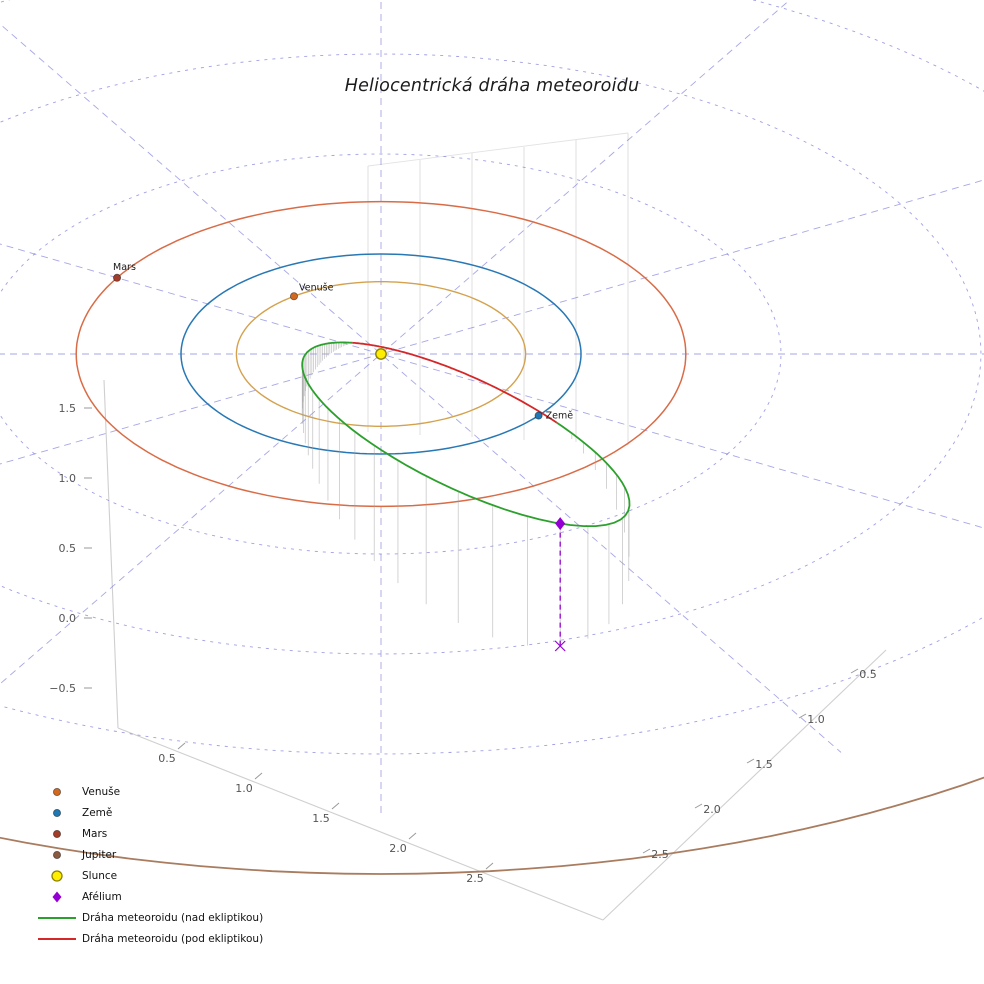 The width and height of the screenshot is (984, 984). Describe the element at coordinates (466, 434) in the screenshot. I see `meteoroid-path-above-ecliptic` at that location.